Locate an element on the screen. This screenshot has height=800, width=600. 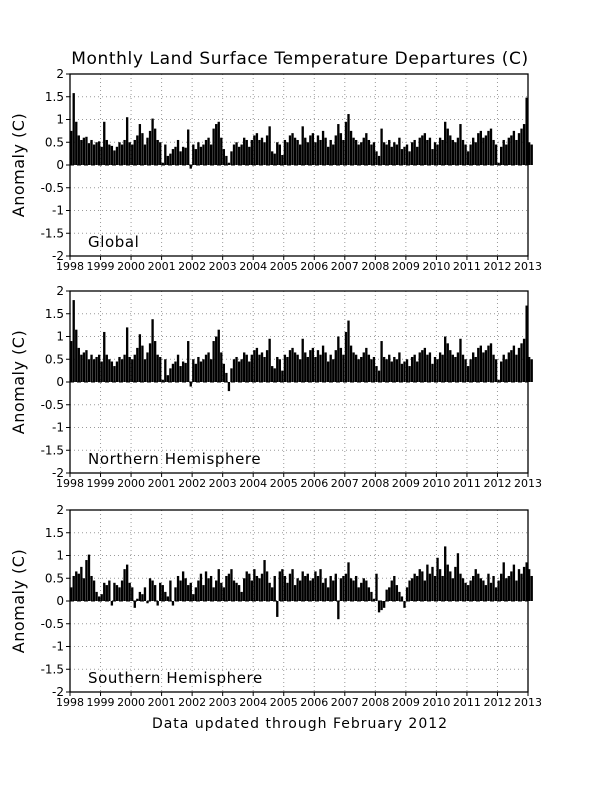
y-tick-label: -1 is located at coordinates (58, 428).